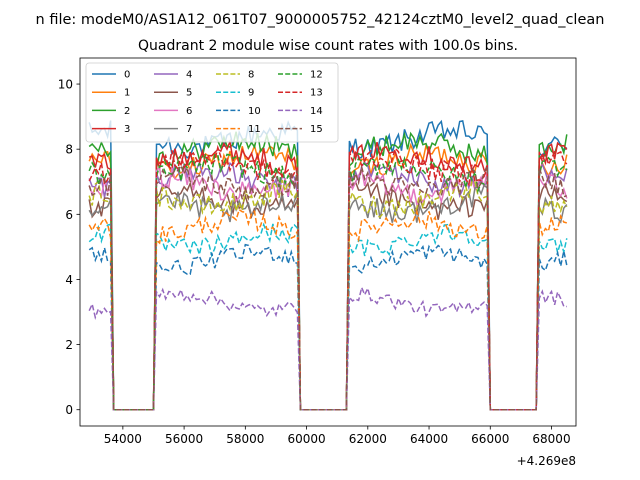 Image resolution: width=640 pixels, height=480 pixels. What do you see at coordinates (429, 439) in the screenshot?
I see `x-tick-label: 64000` at bounding box center [429, 439].